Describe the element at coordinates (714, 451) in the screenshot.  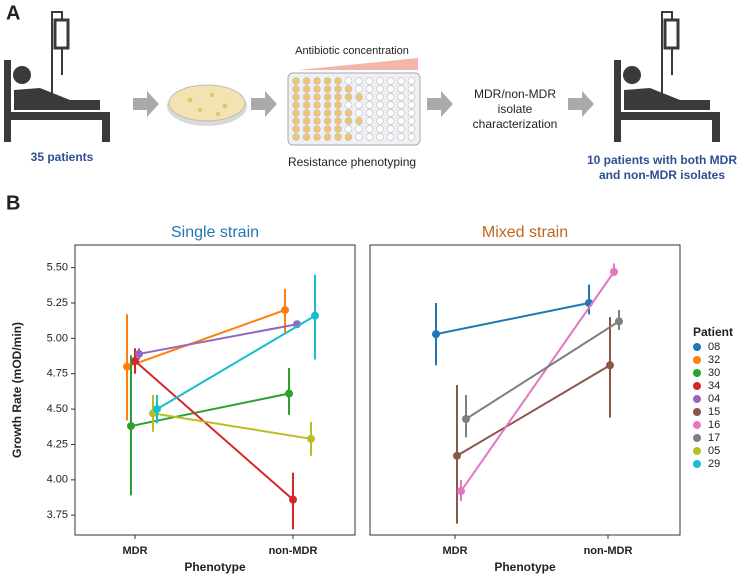
I see `legend-label: 05` at that location.